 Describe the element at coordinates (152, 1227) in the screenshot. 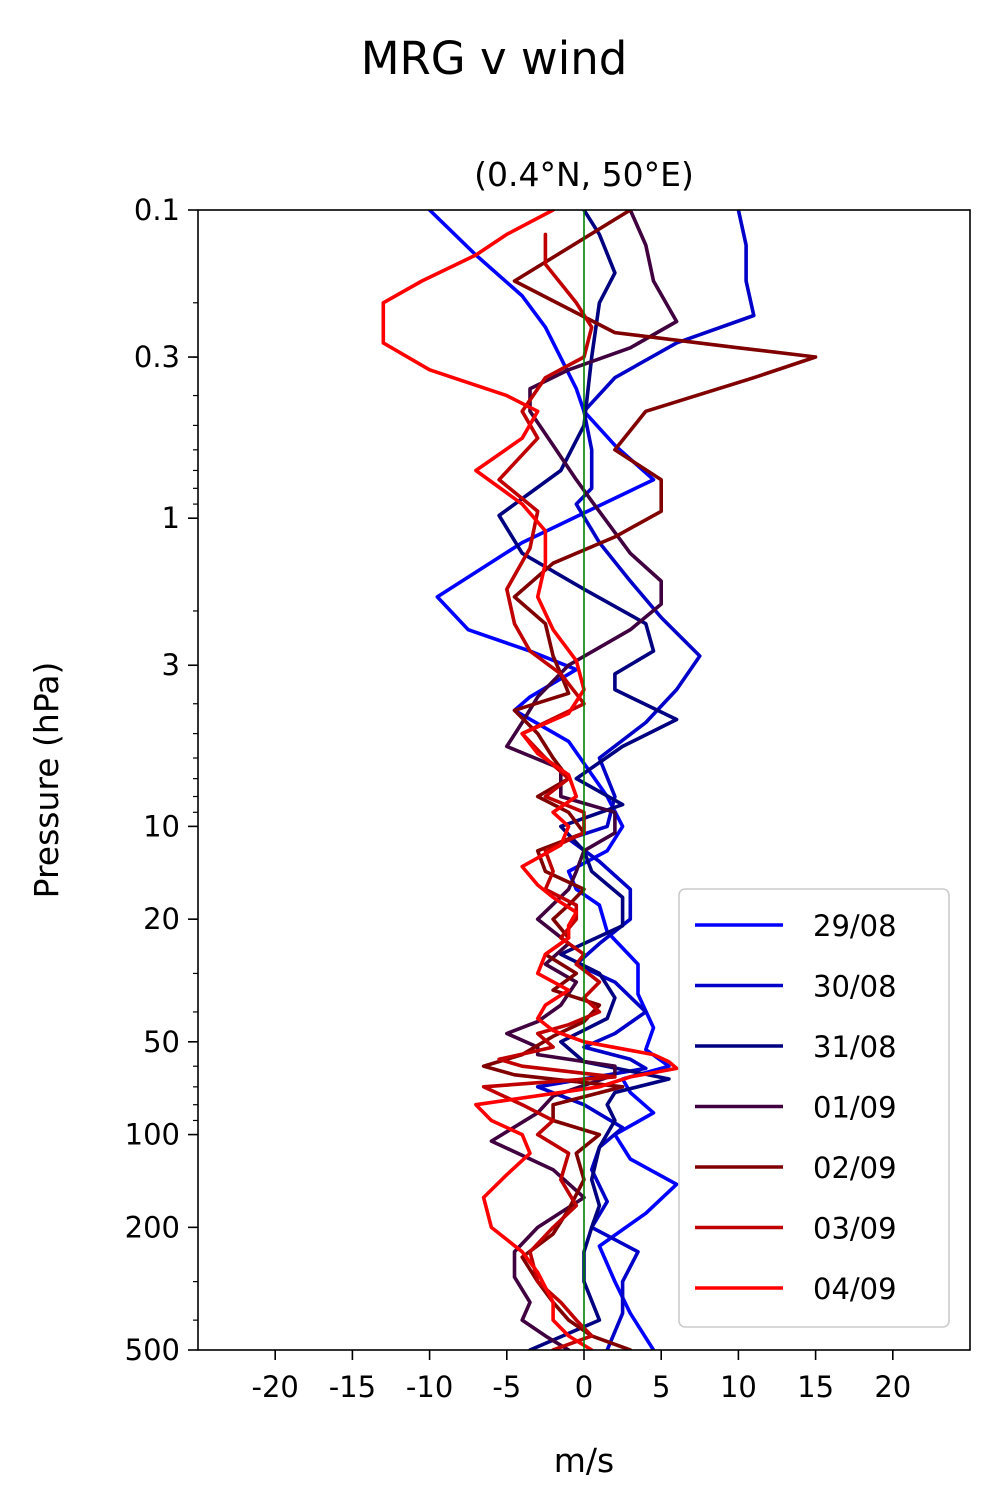

I see `y-tick-label: 200` at that location.